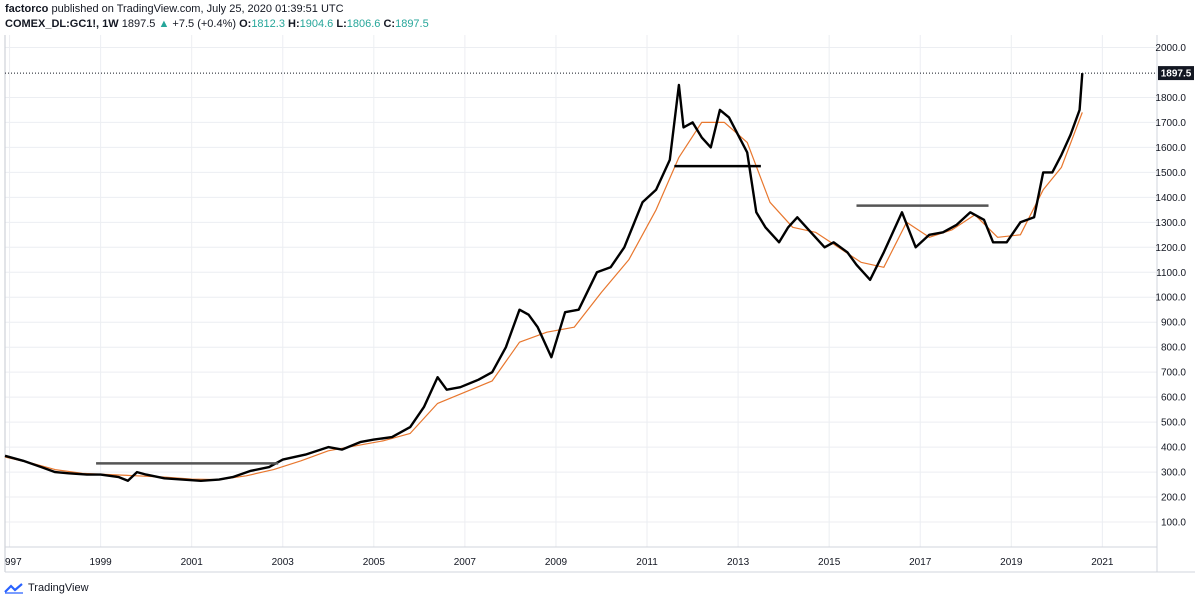 This screenshot has width=1200, height=600. What do you see at coordinates (27, 9) in the screenshot?
I see `author-name: factorco` at bounding box center [27, 9].